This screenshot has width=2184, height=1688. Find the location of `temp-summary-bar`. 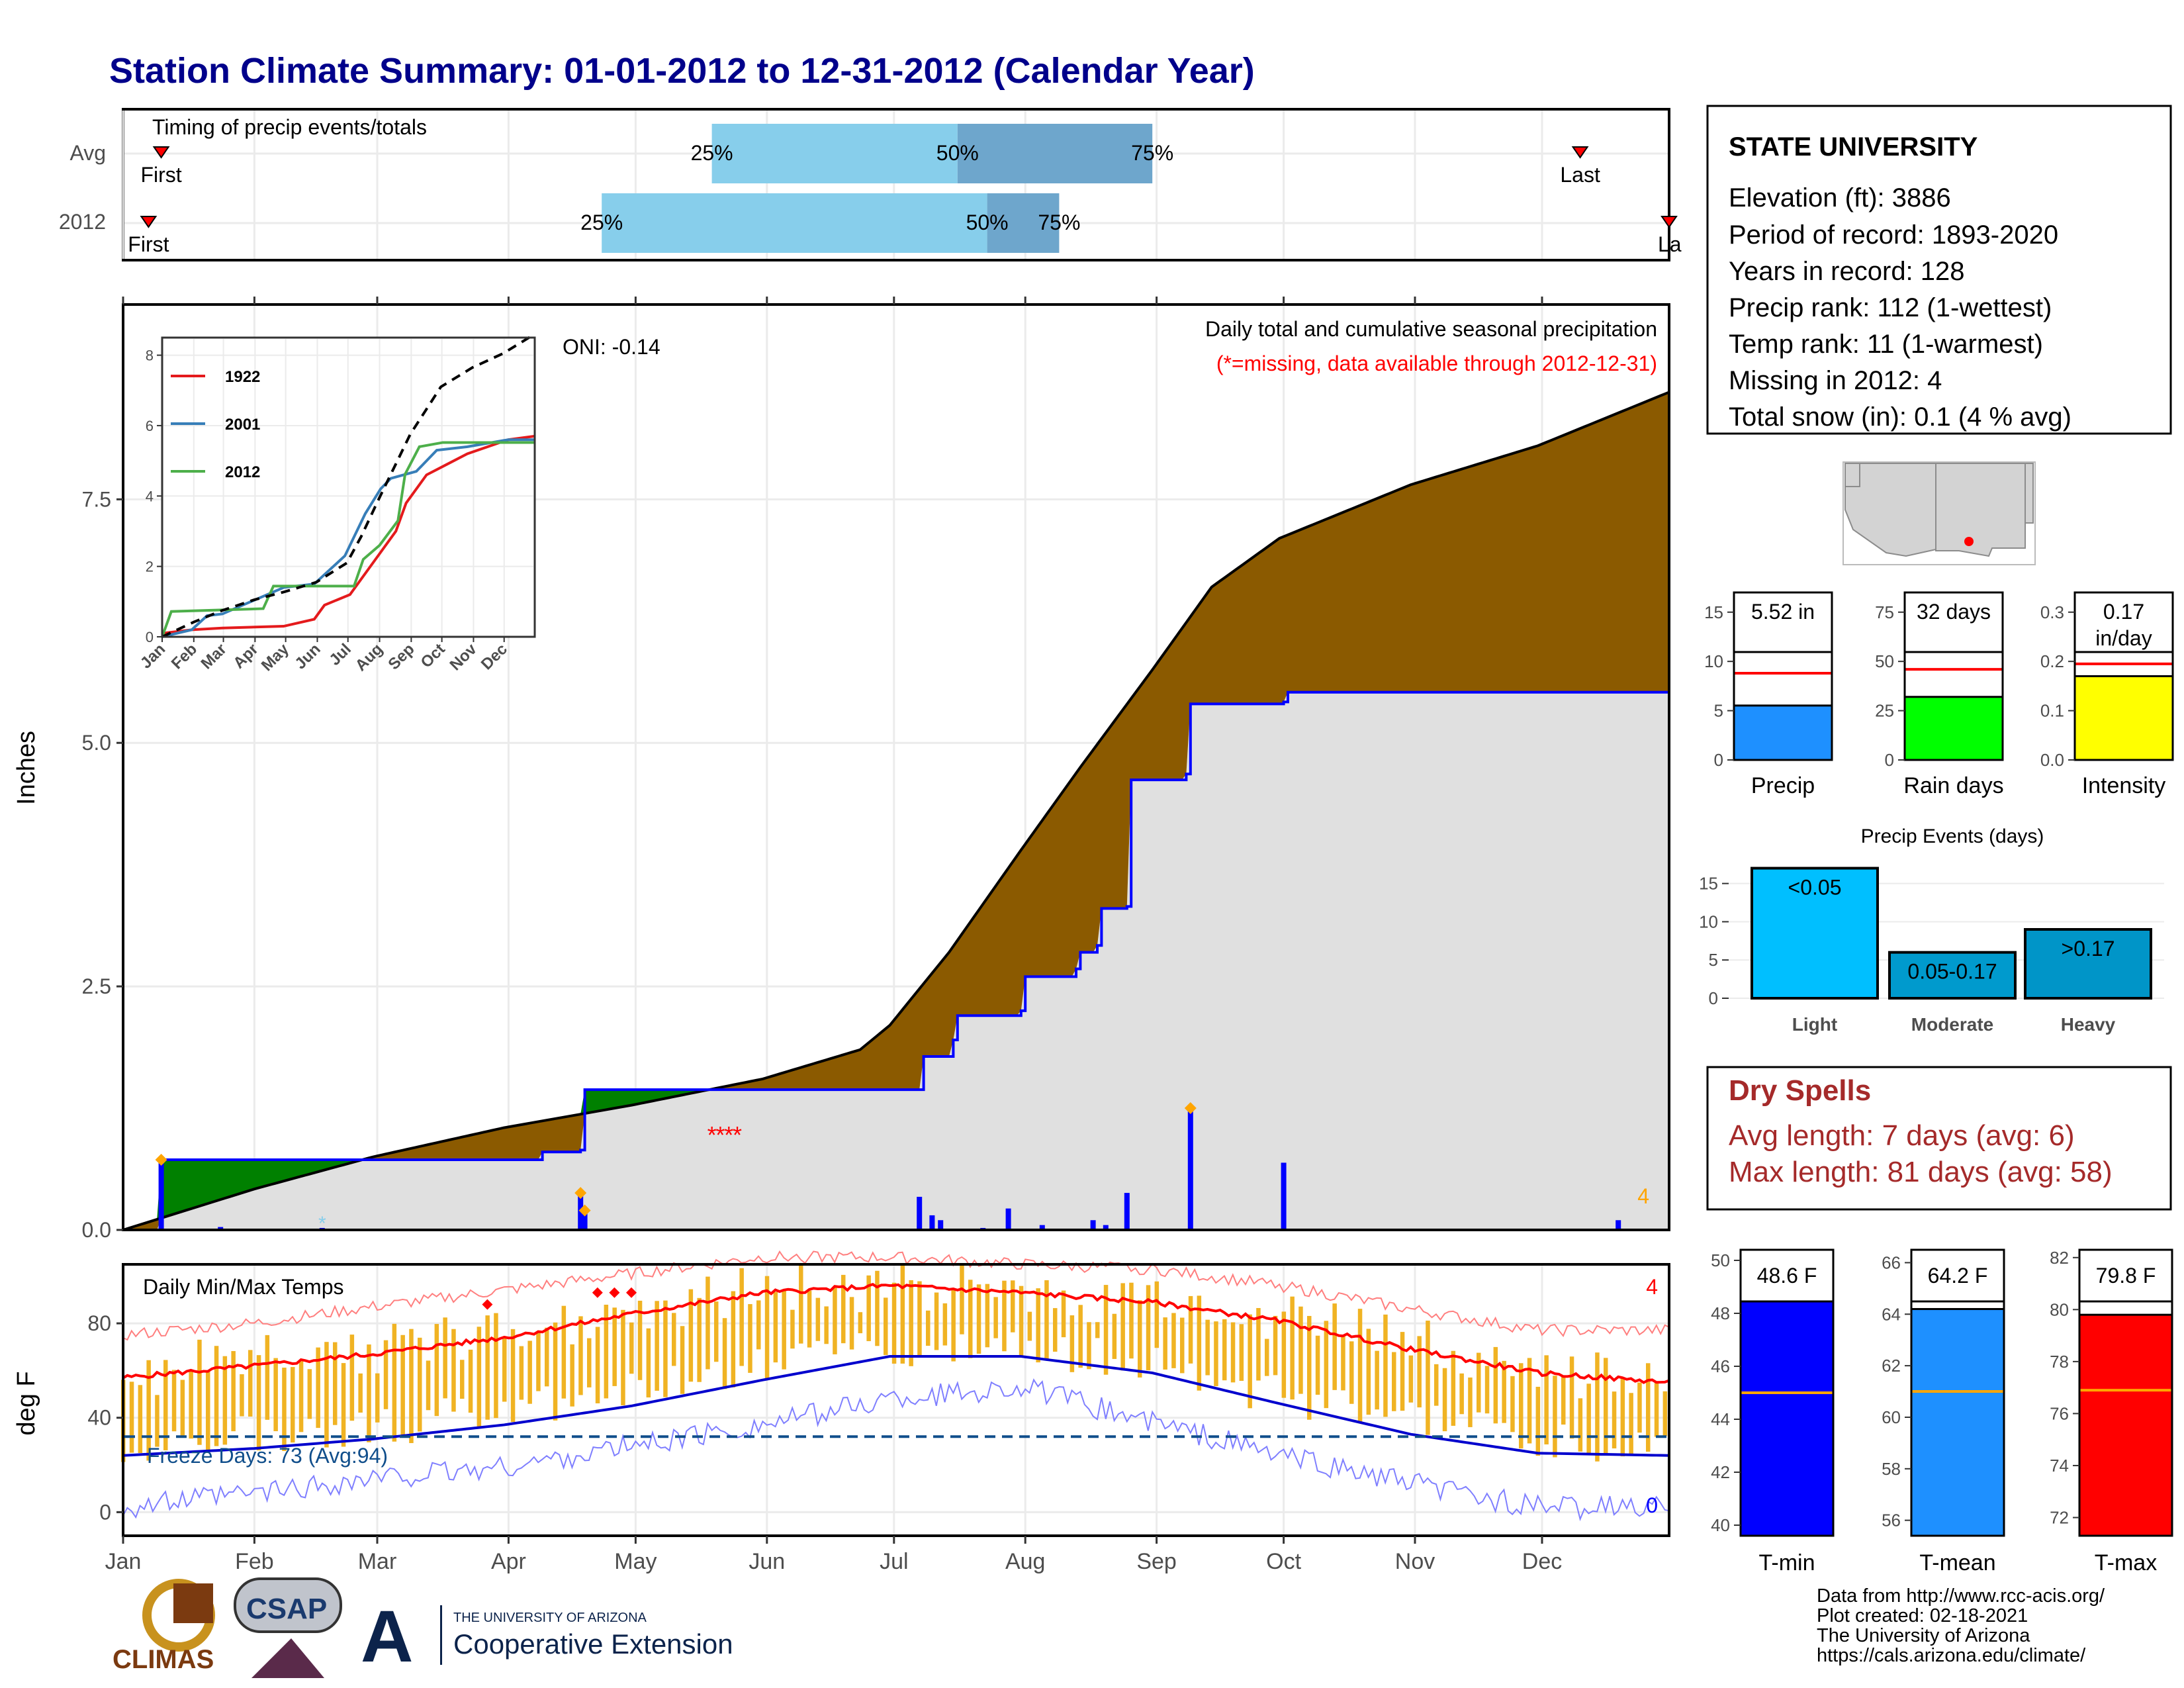

temp-summary-bar is located at coordinates (2125, 1425).